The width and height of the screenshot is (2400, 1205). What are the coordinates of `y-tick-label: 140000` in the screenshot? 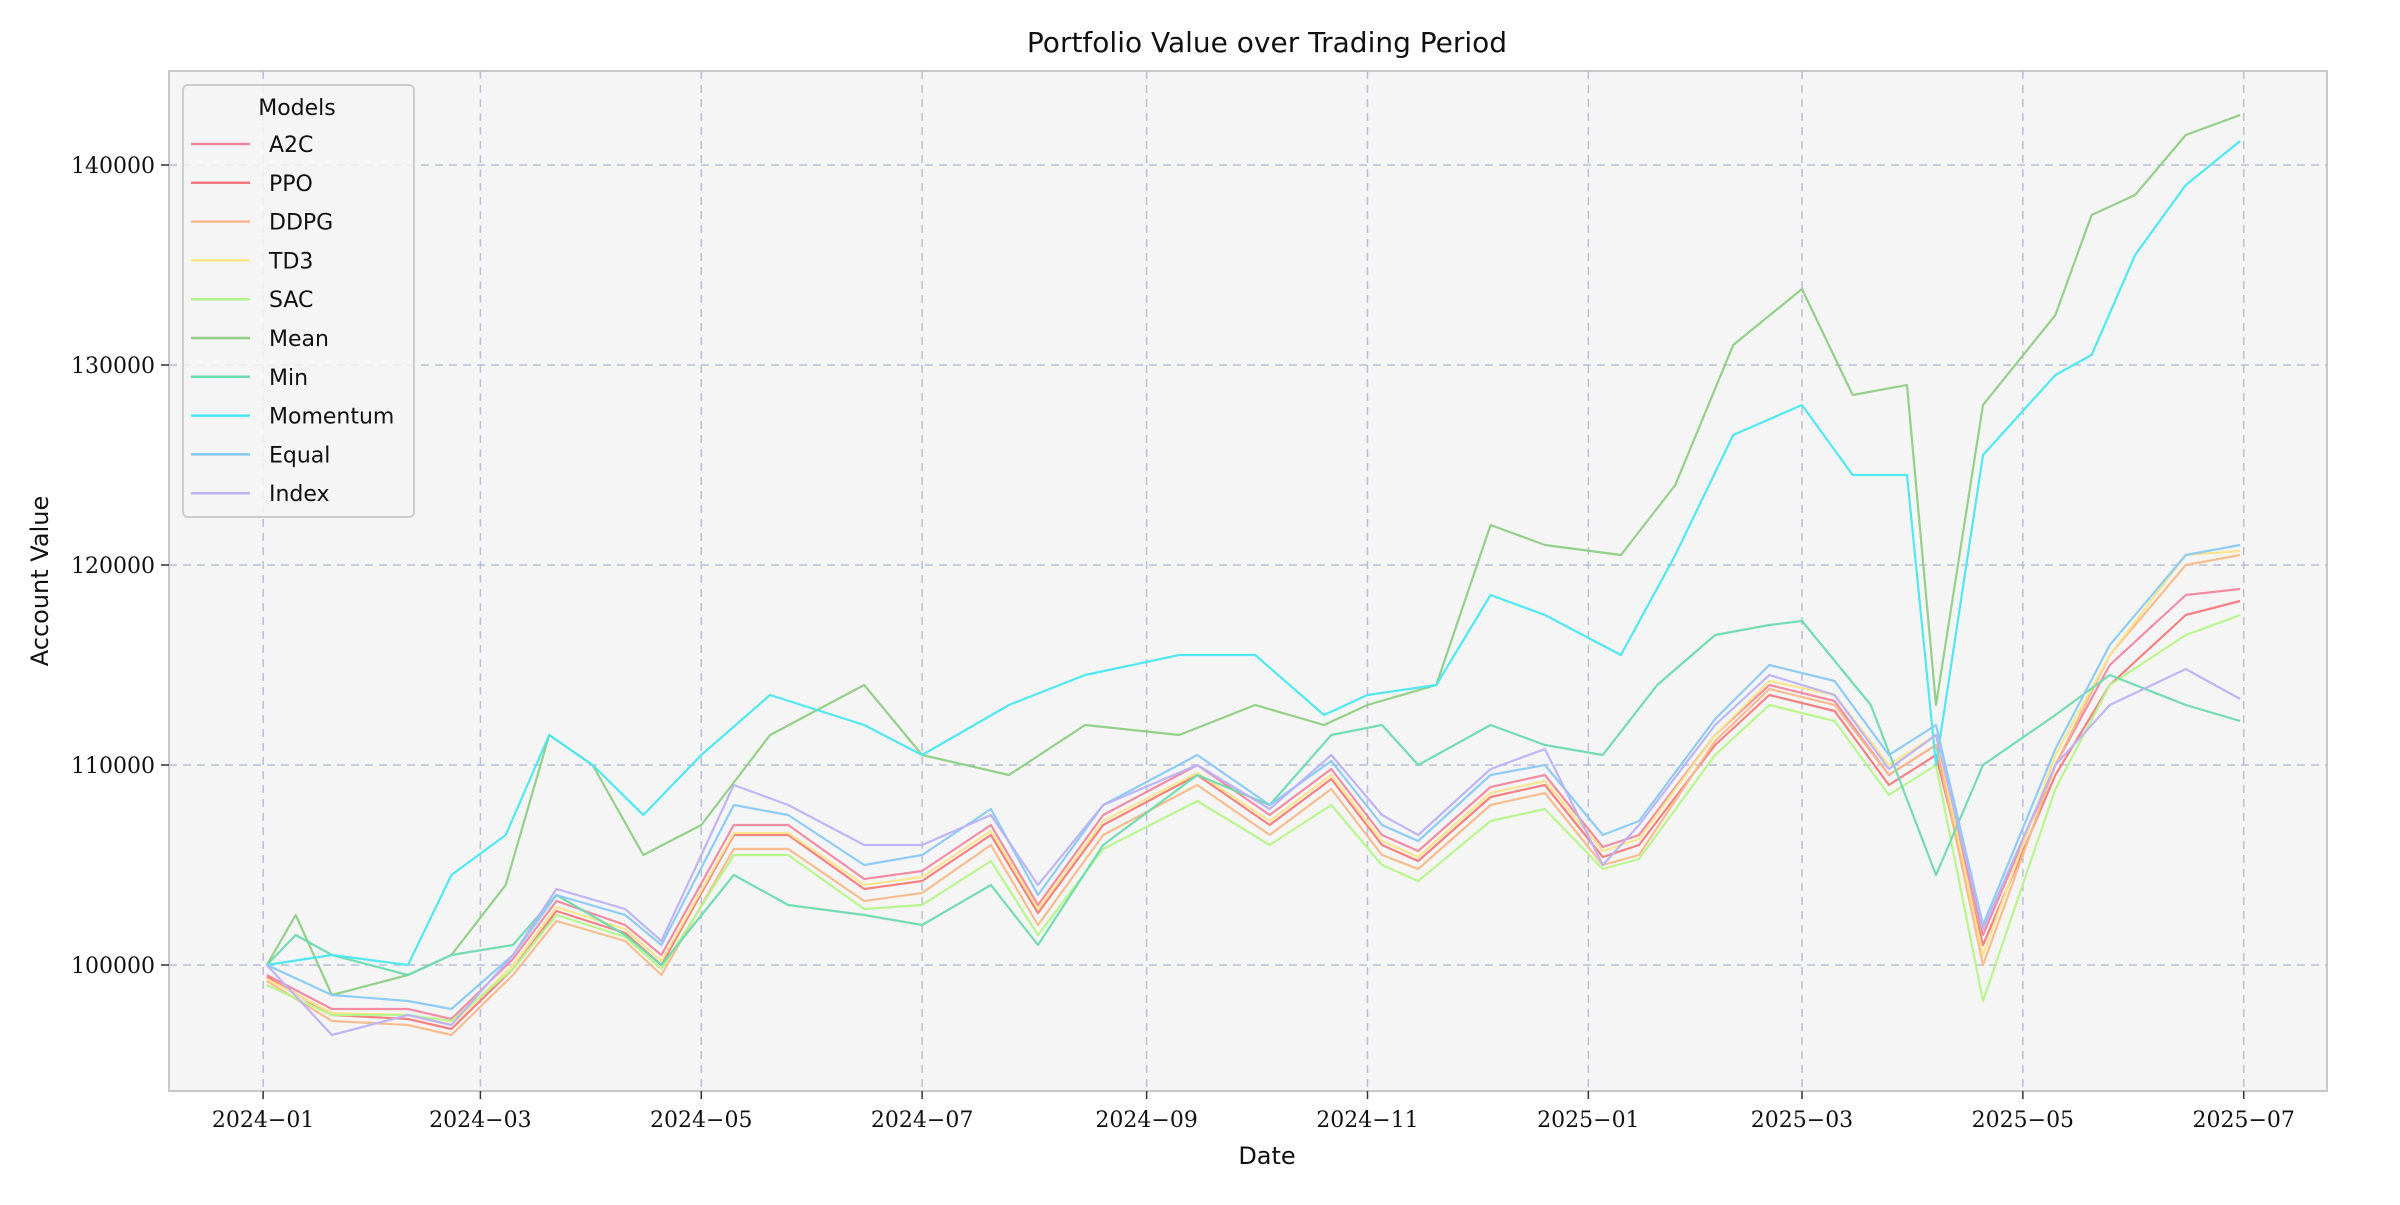 It's located at (113, 166).